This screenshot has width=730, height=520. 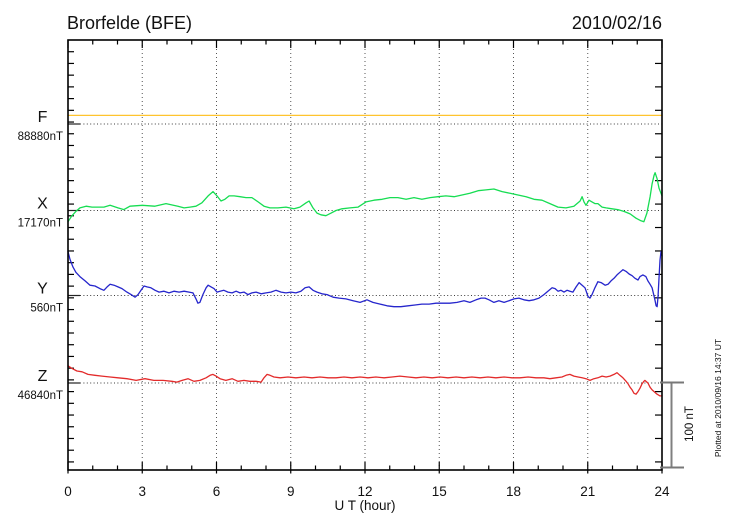 I want to click on curve-Y, so click(x=365, y=279).